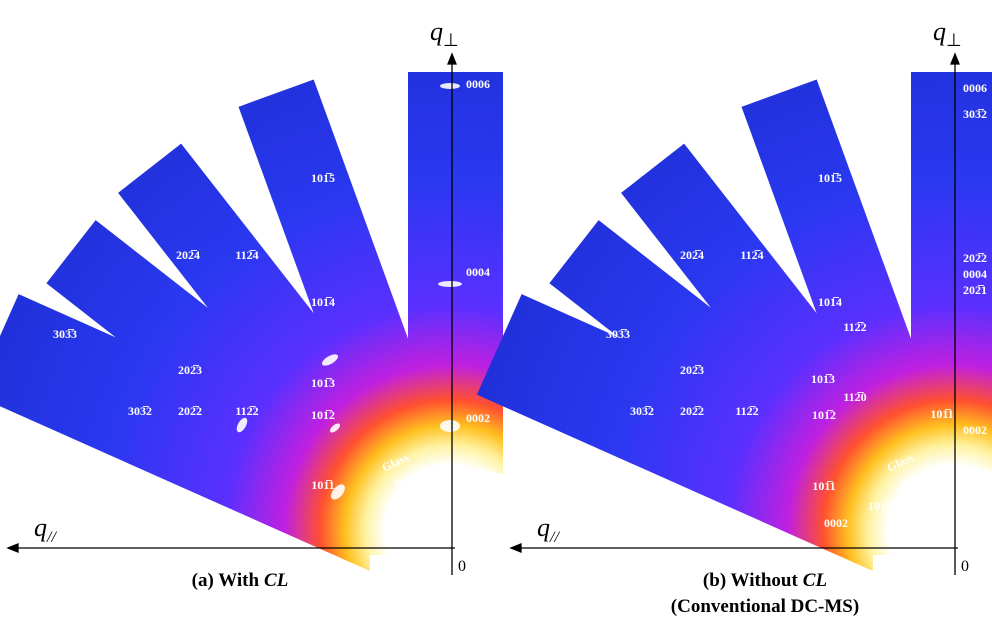 The width and height of the screenshot is (992, 621). Describe the element at coordinates (240, 580) in the screenshot. I see `caption: (a) With CL` at that location.